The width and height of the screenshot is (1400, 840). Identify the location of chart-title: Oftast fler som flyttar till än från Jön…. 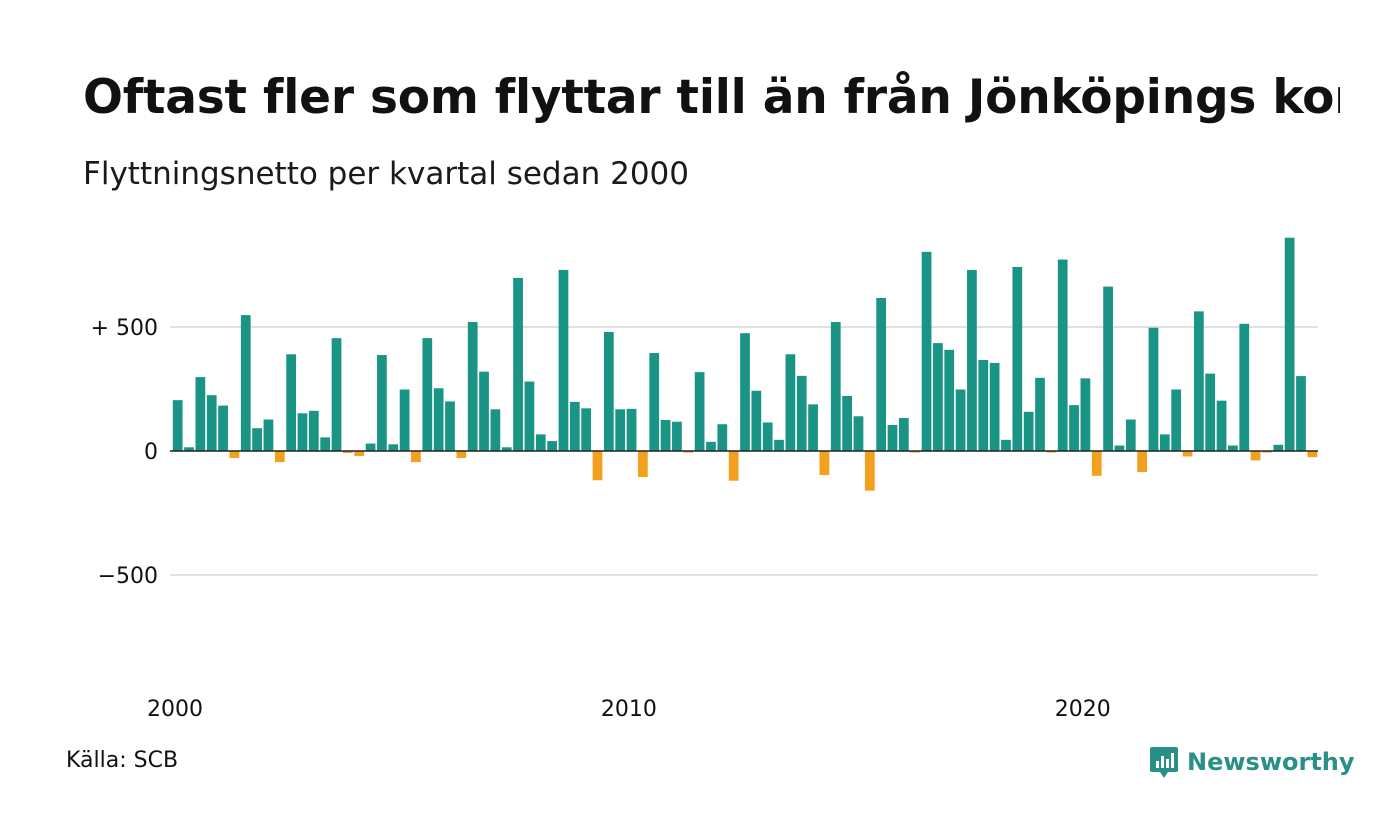
(711, 97).